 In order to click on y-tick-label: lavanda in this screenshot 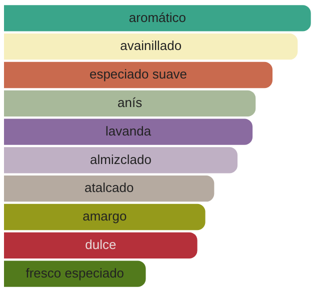, I will do `click(129, 130)`.